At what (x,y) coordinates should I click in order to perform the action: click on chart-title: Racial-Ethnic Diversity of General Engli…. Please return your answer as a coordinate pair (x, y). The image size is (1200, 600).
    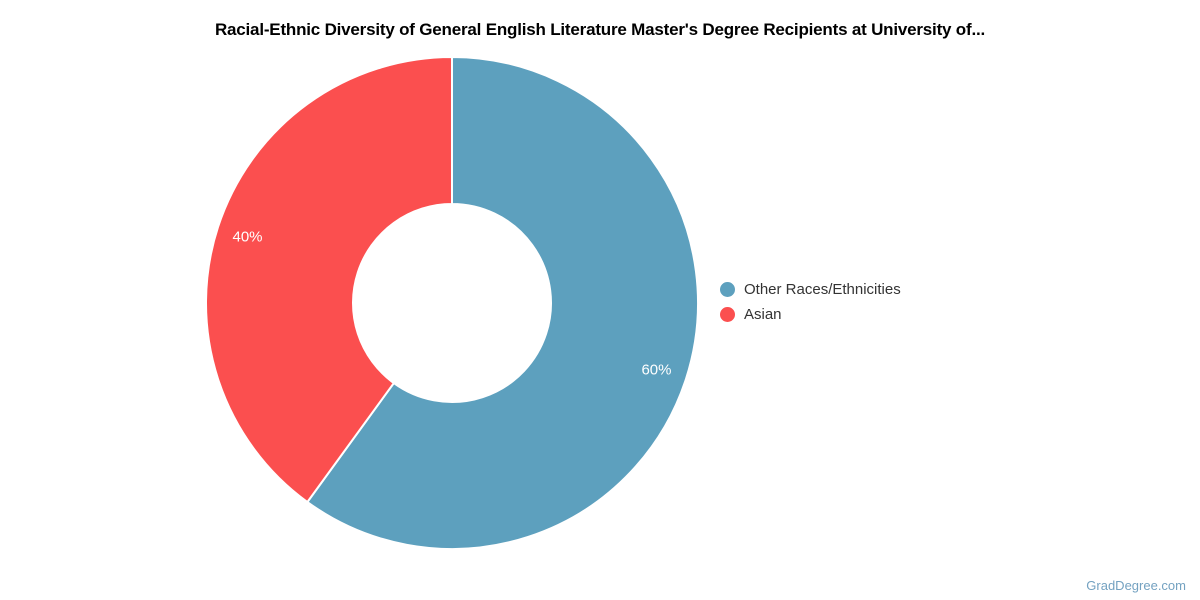
    Looking at the image, I should click on (600, 29).